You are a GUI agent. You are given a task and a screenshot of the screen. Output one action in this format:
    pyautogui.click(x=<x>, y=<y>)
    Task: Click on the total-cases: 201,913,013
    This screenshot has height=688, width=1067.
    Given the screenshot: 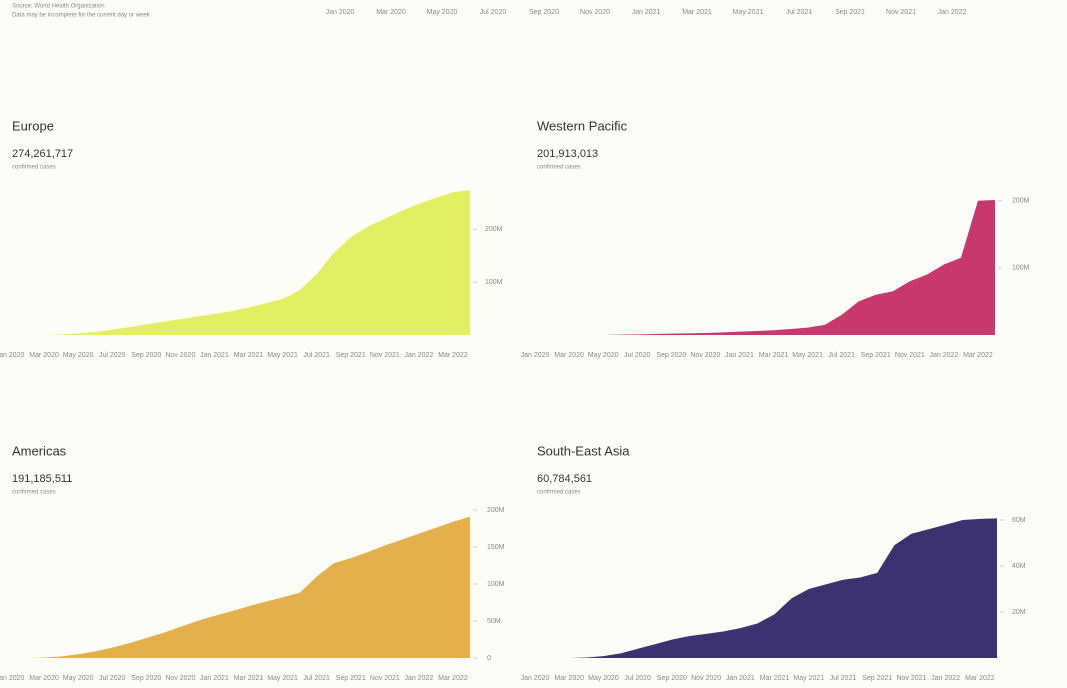 What is the action you would take?
    pyautogui.click(x=567, y=154)
    